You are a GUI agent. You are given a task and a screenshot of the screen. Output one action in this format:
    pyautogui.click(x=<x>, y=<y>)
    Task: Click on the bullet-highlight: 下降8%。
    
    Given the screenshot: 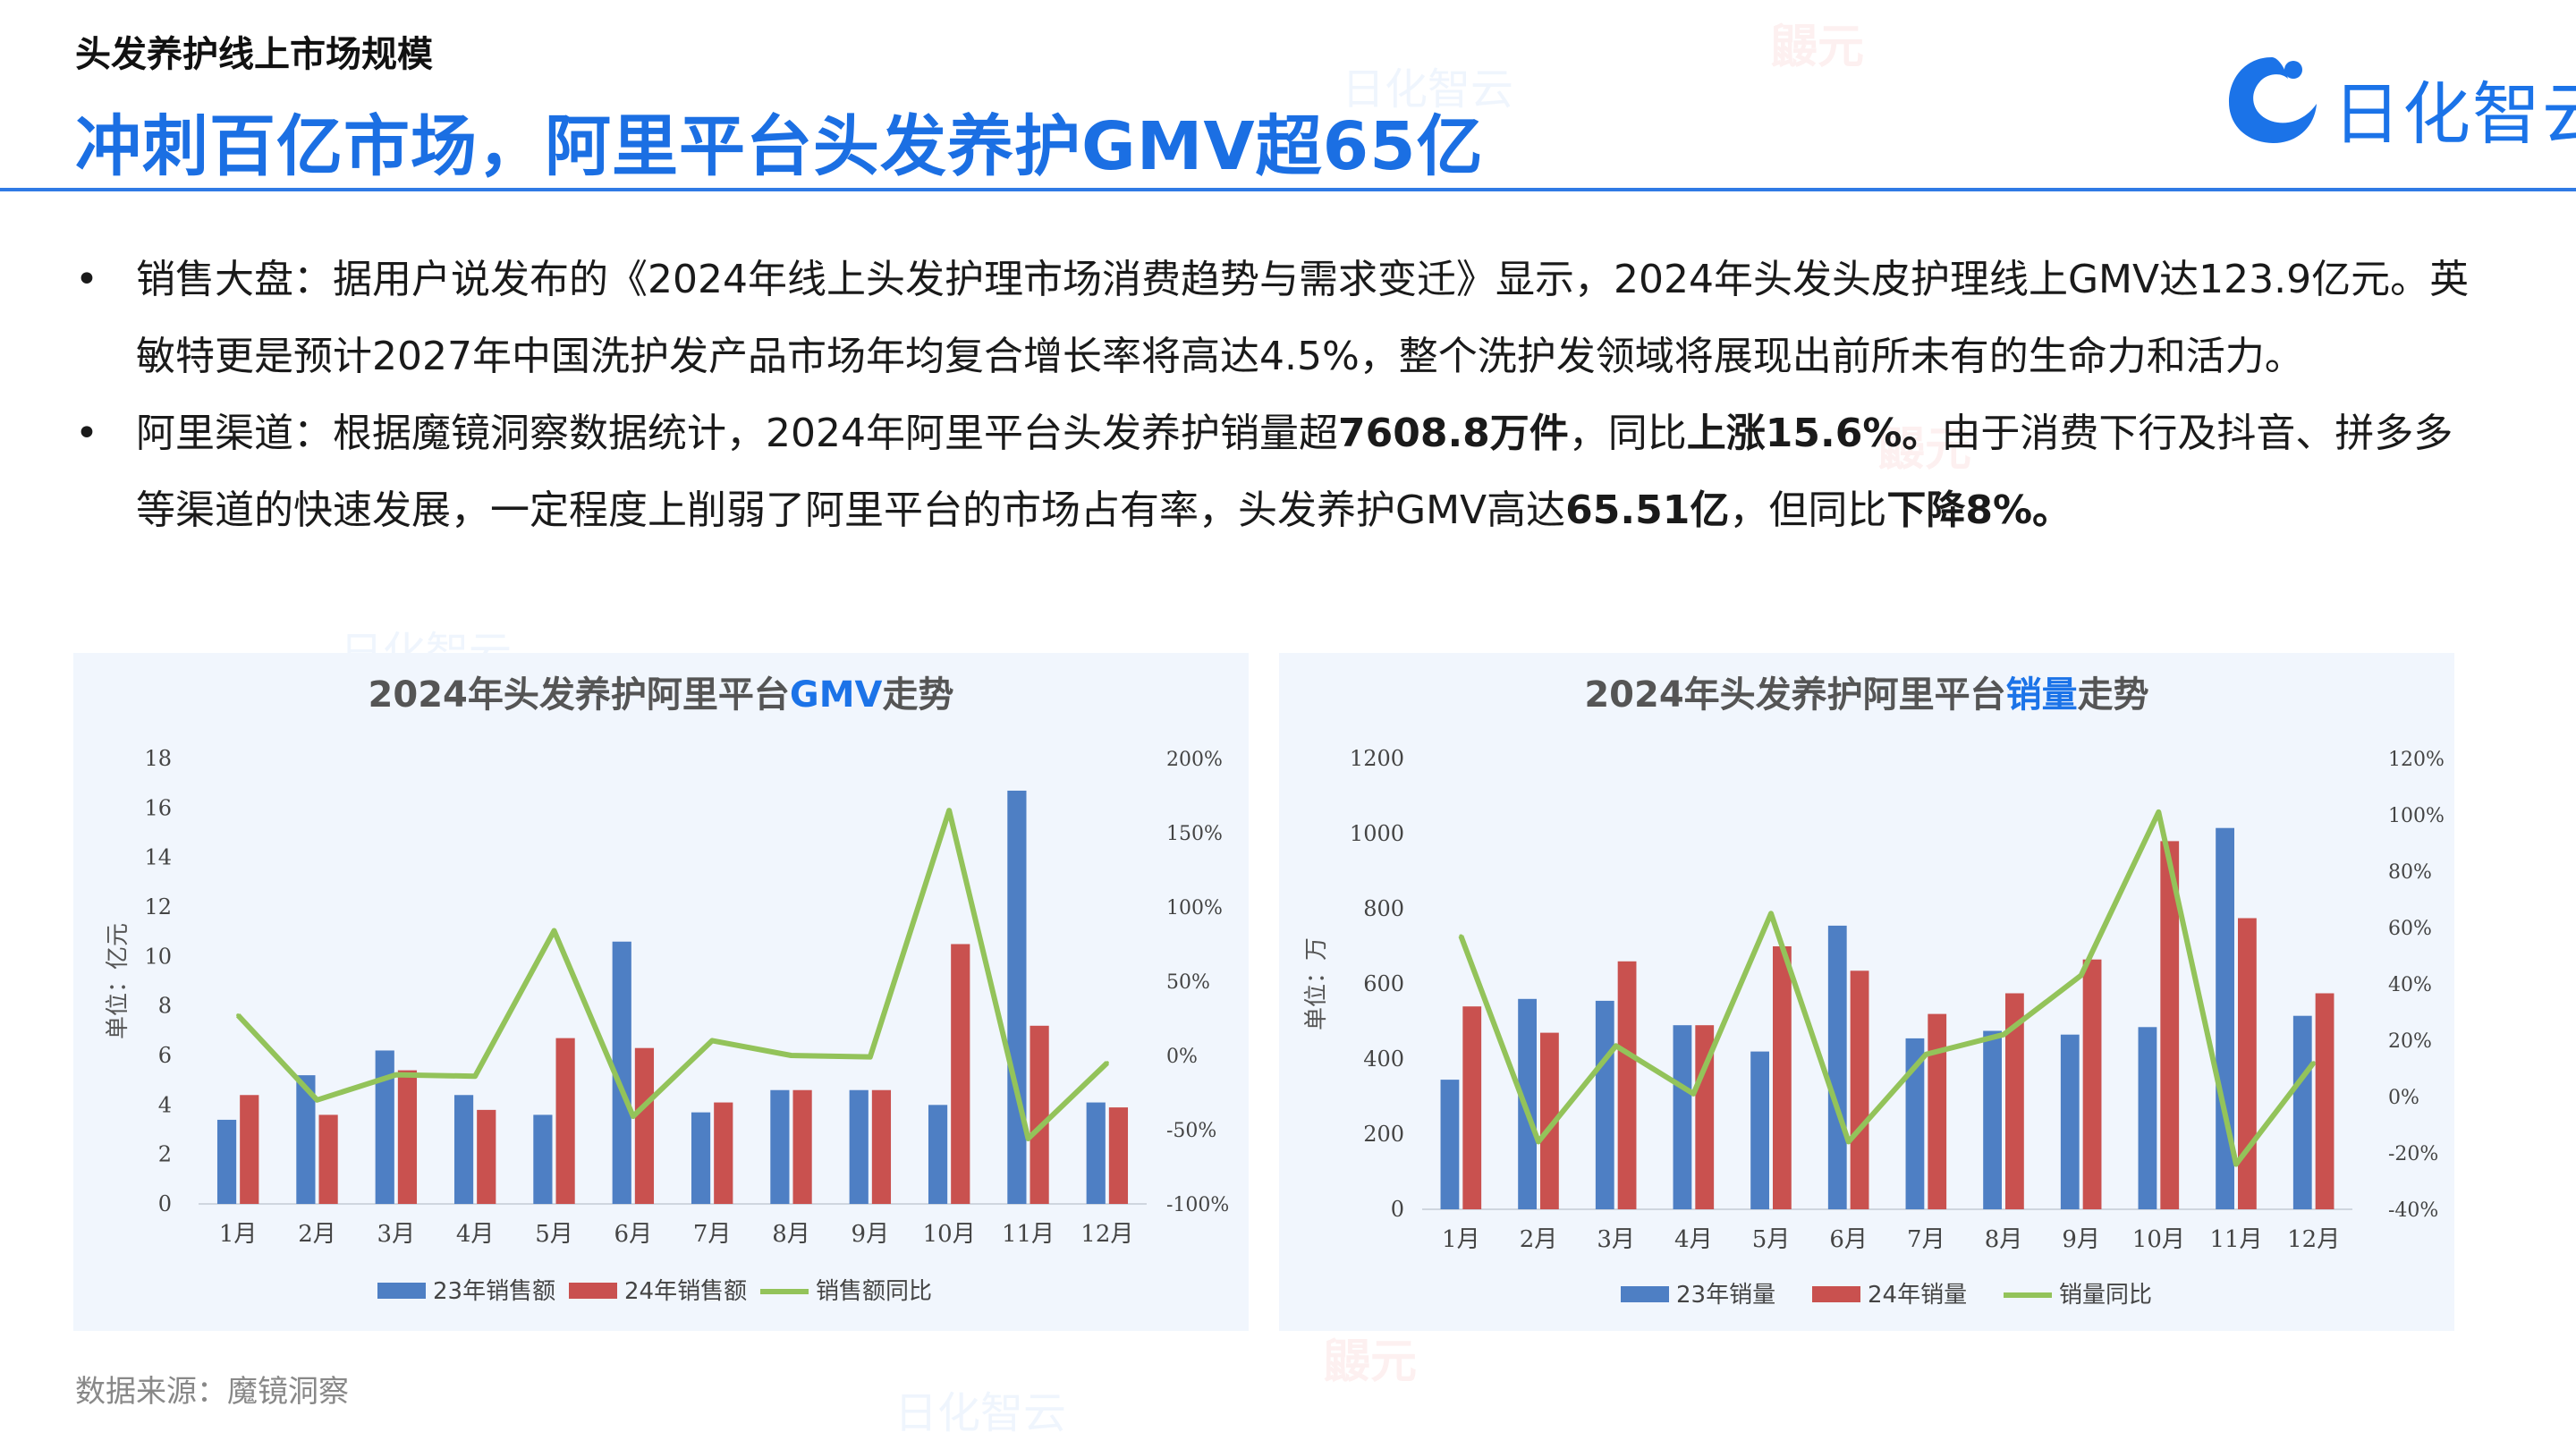 What is the action you would take?
    pyautogui.click(x=1979, y=510)
    